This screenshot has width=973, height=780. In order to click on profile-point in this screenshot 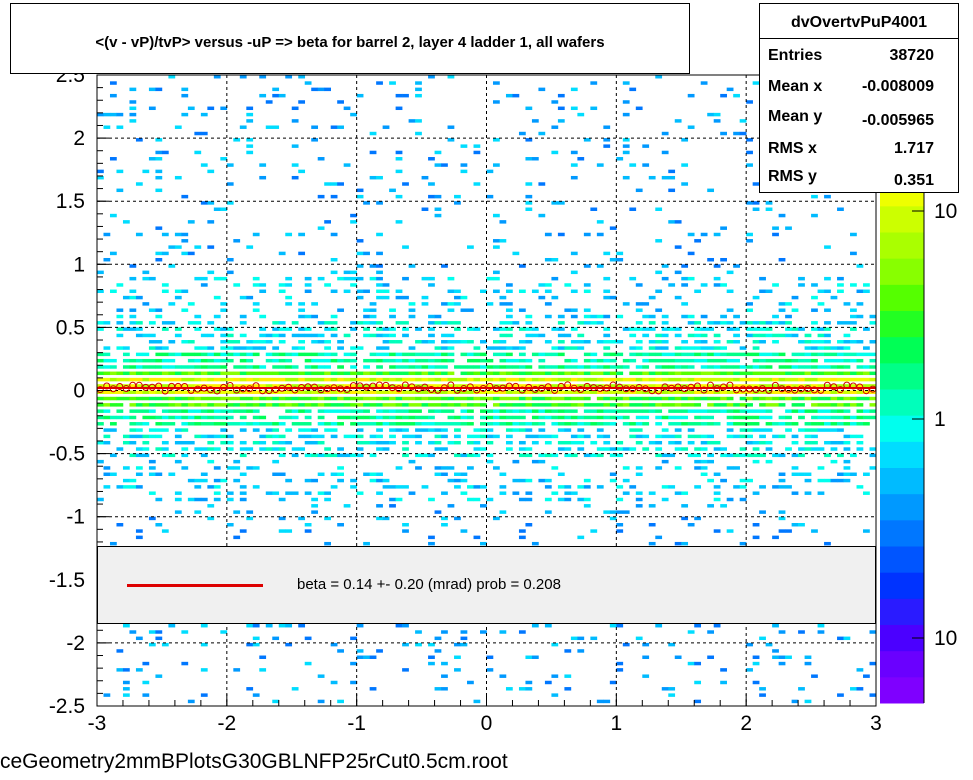, I will do `click(321, 390)`.